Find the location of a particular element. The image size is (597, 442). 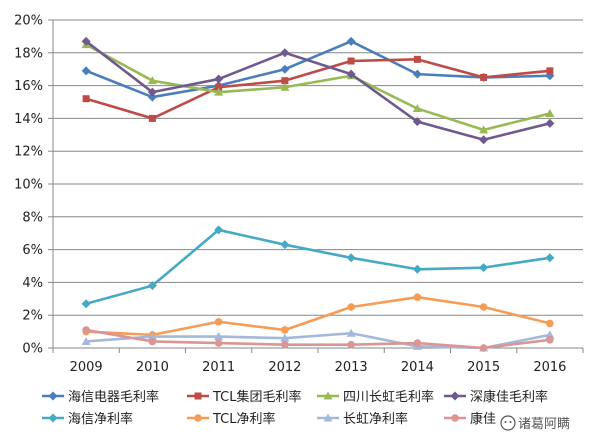

watermark-chat-icon is located at coordinates (508, 423).